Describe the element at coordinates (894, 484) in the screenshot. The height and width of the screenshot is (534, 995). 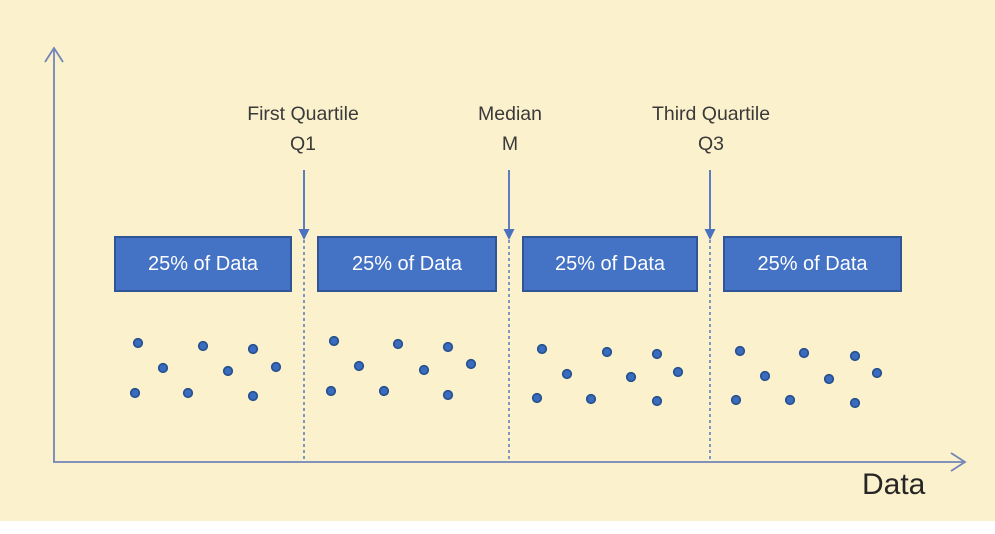
I see `x-axis-label: Data` at that location.